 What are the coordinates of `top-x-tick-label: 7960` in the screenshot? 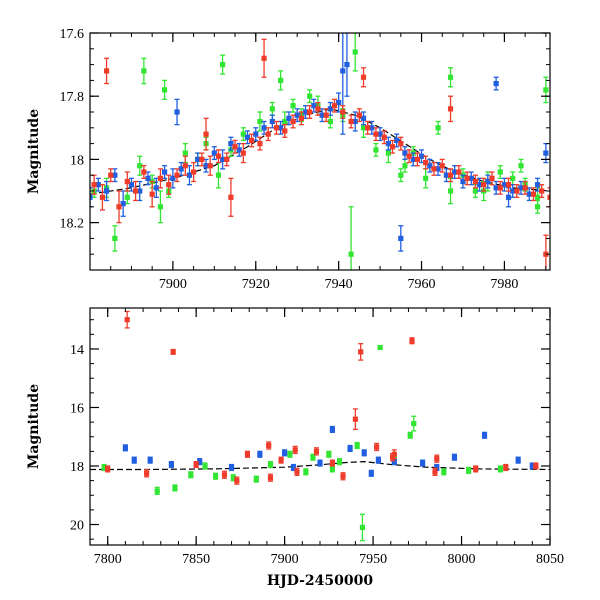 It's located at (422, 284).